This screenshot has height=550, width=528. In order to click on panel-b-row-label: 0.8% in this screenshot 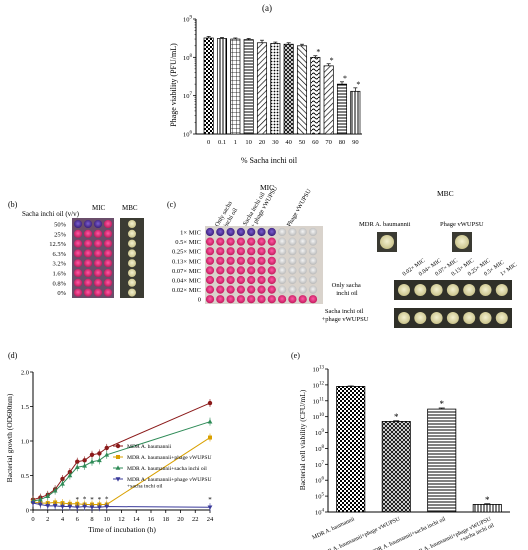, I will do `click(59, 283)`.